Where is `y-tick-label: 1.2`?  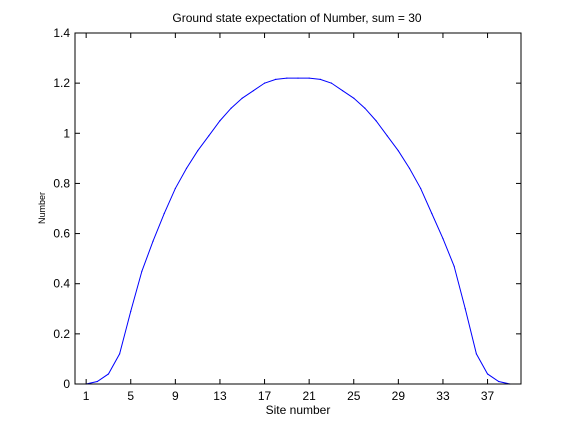 y-tick-label: 1.2 is located at coordinates (61, 83).